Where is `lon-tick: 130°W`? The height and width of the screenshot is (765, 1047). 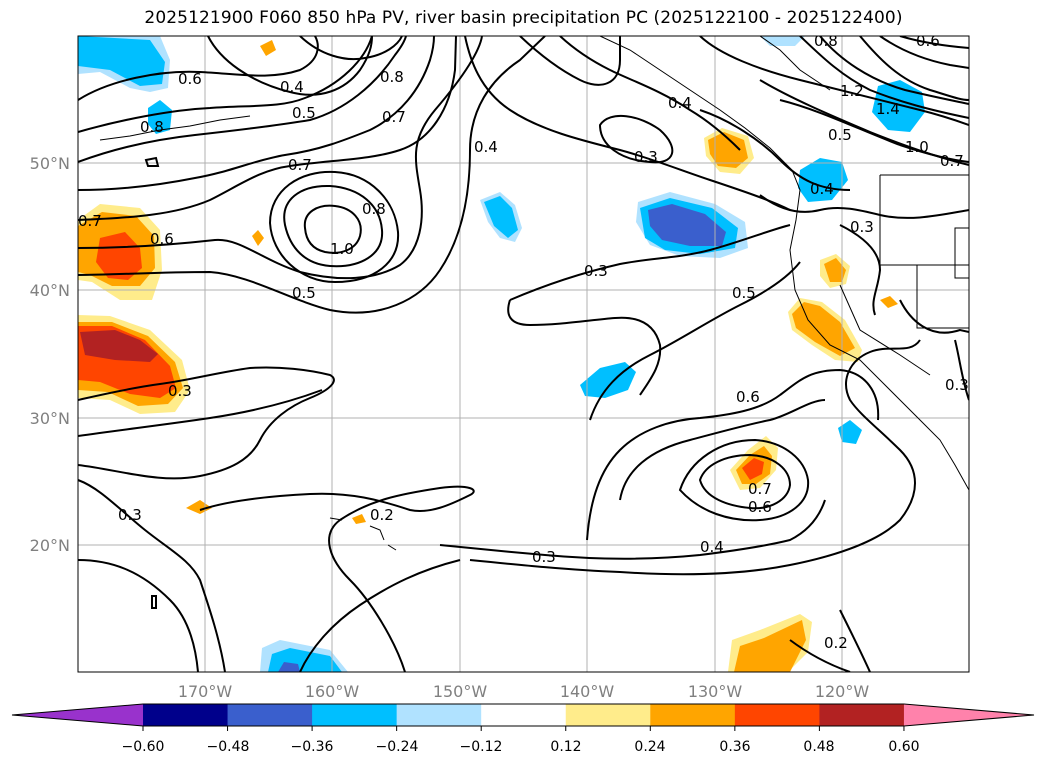 lon-tick: 130°W is located at coordinates (715, 691).